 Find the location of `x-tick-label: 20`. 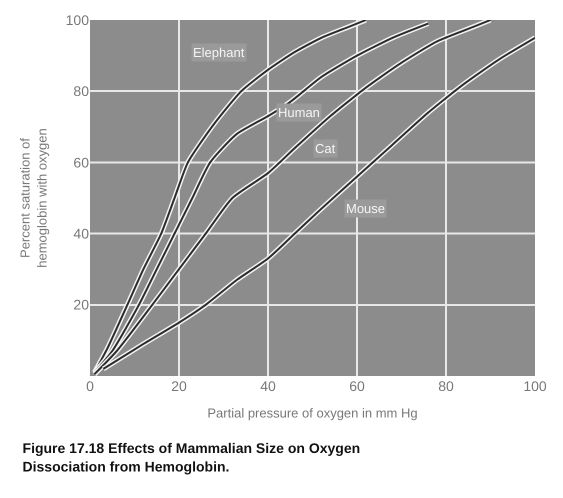

x-tick-label: 20 is located at coordinates (179, 386).